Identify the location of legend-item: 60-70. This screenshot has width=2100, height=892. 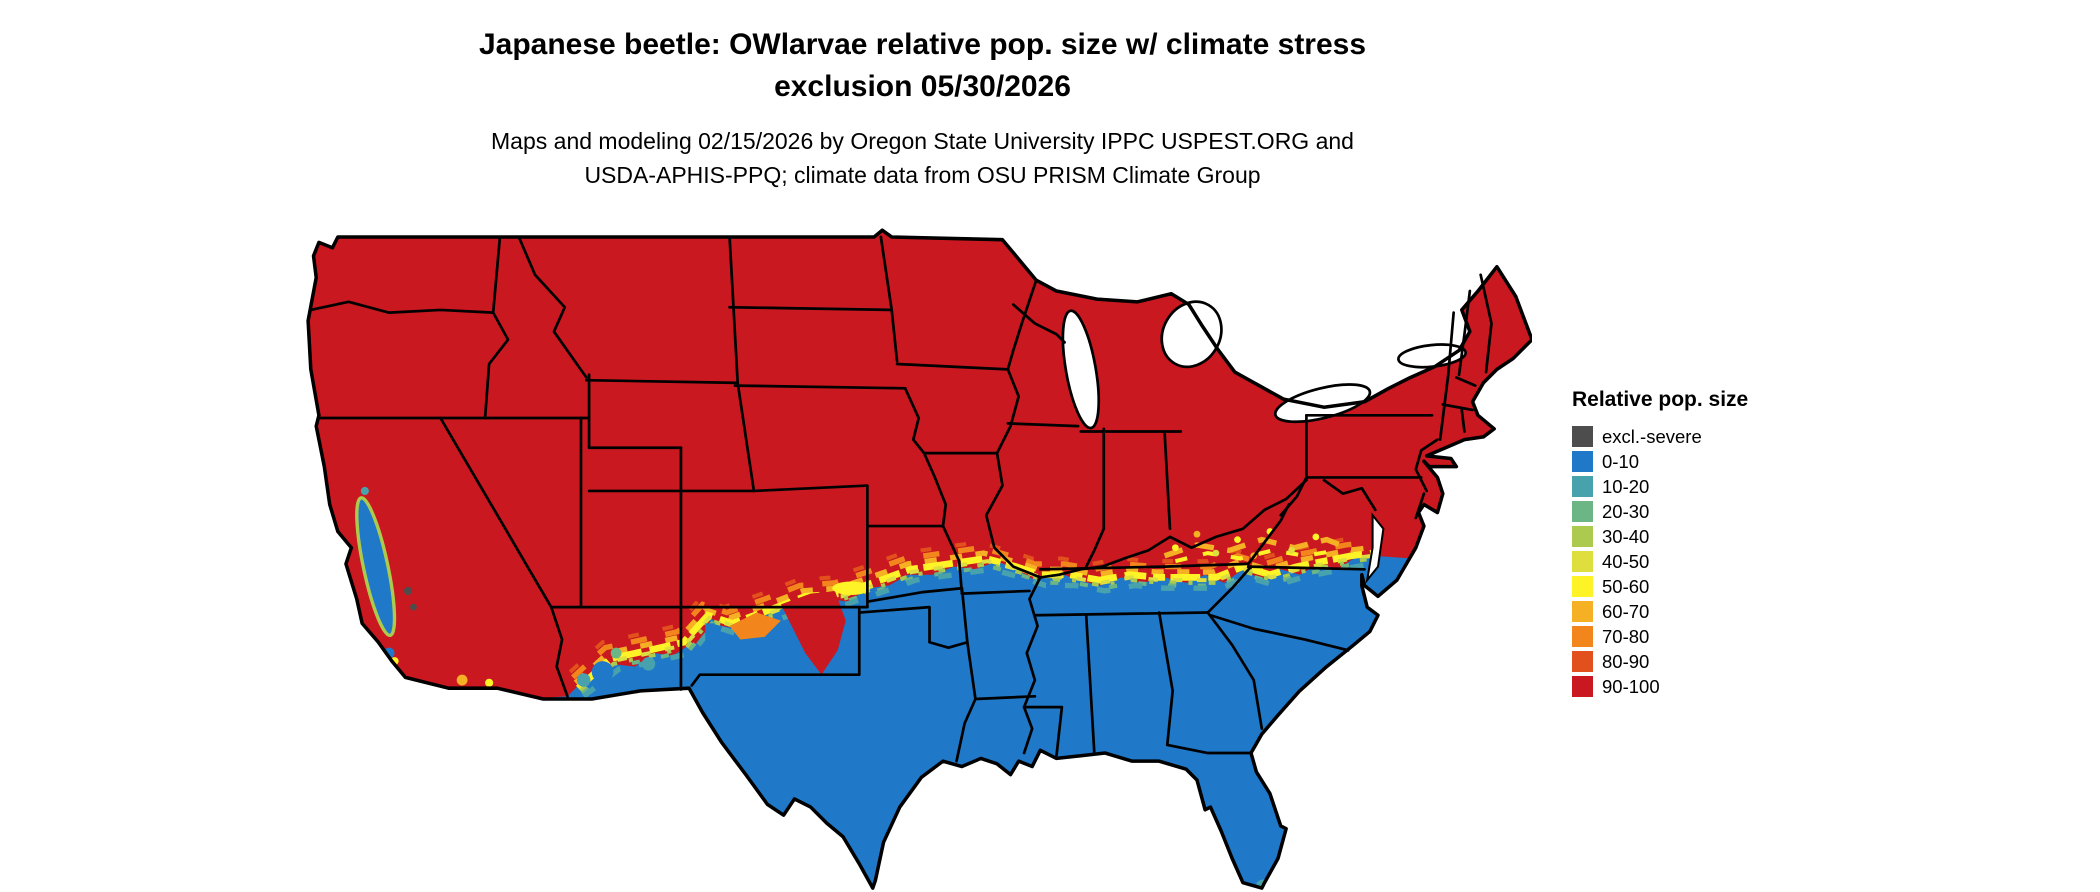
(1660, 611).